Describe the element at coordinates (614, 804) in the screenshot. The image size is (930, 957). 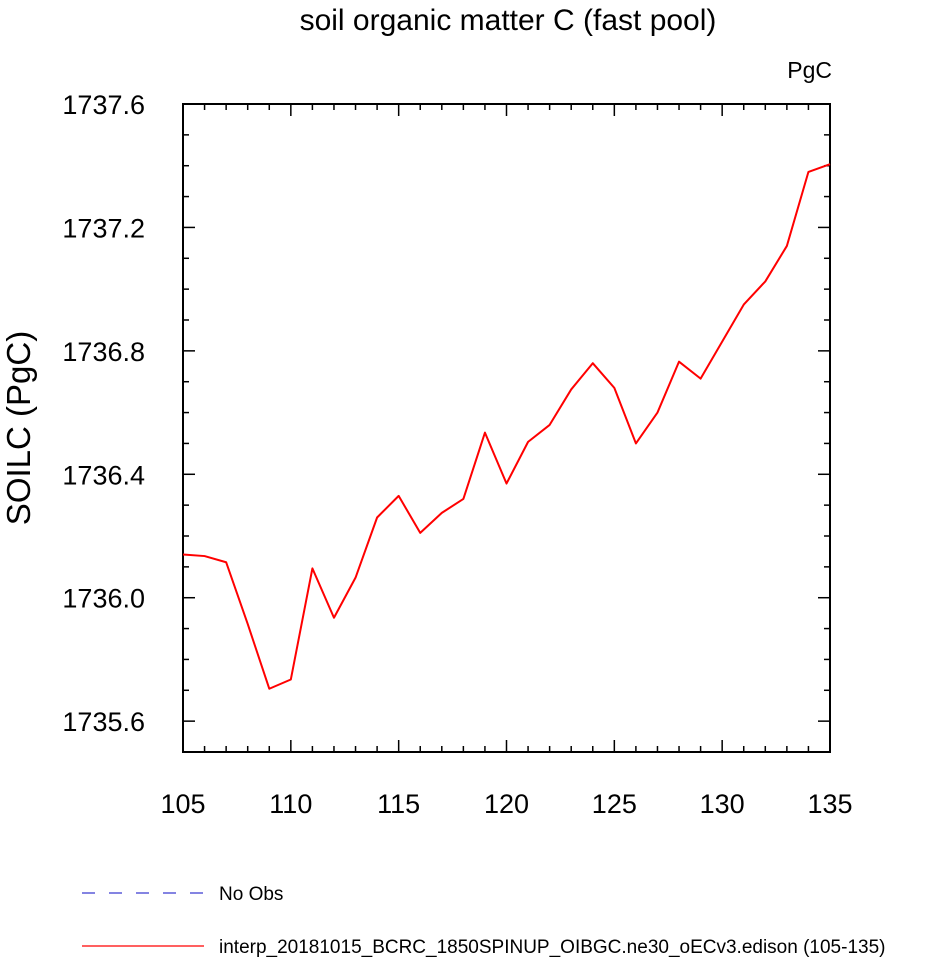
I see `x-tick-label: 125` at that location.